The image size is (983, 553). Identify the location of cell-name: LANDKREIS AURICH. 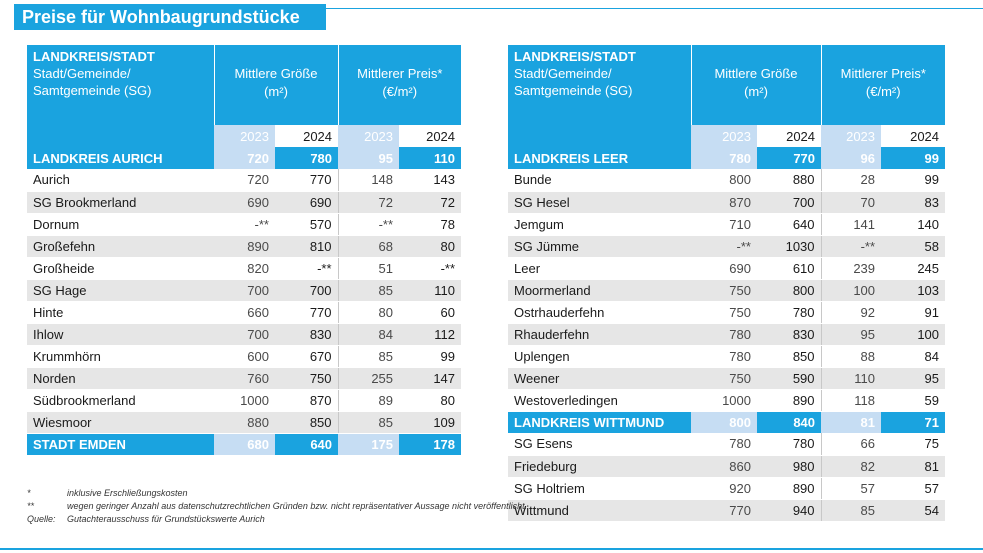
(120, 158).